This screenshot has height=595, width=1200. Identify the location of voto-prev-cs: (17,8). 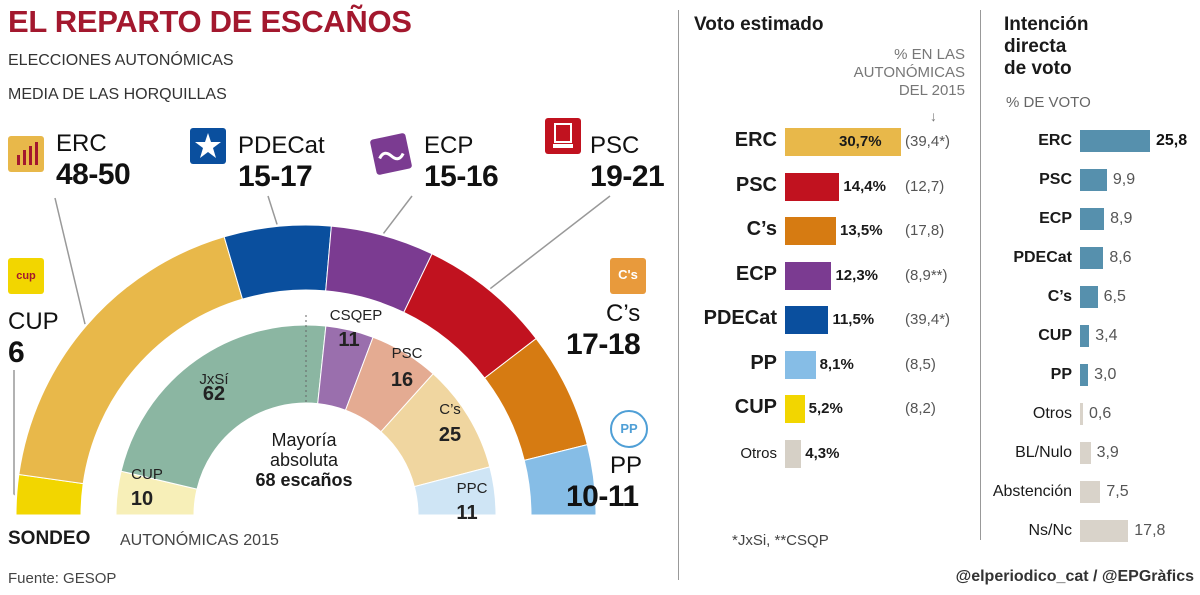
(925, 230).